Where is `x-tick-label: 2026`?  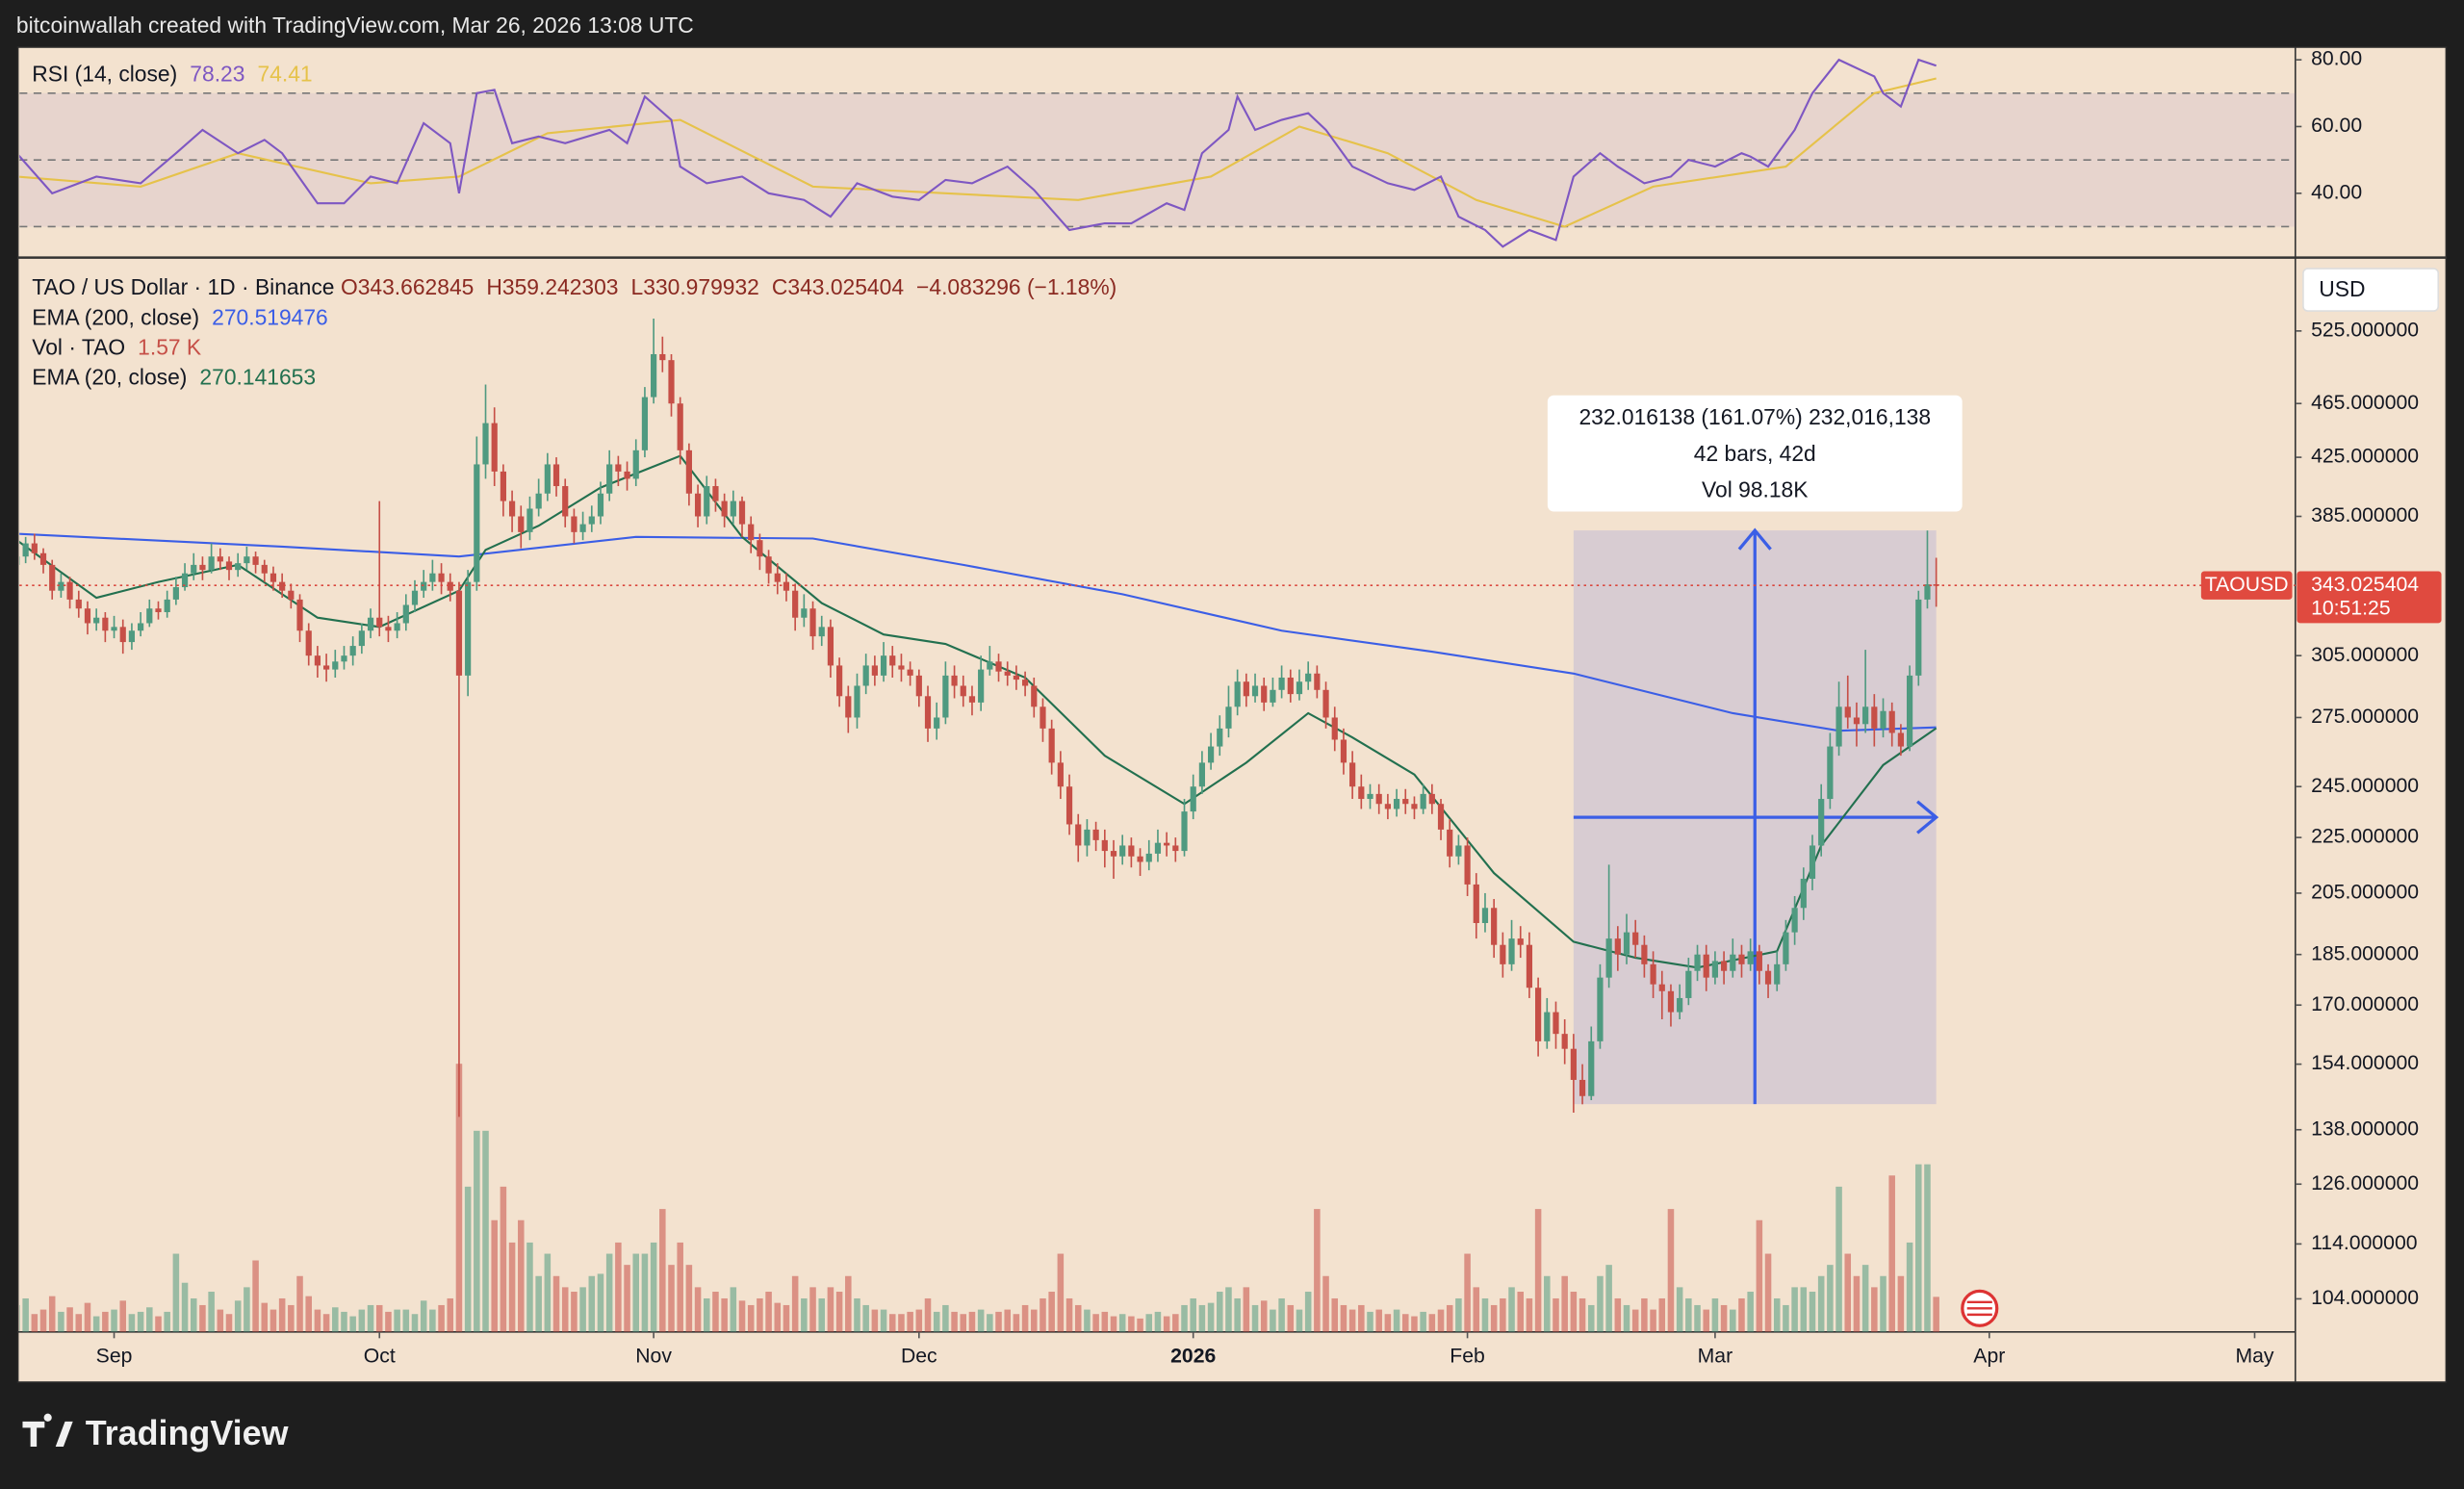
x-tick-label: 2026 is located at coordinates (1193, 1357).